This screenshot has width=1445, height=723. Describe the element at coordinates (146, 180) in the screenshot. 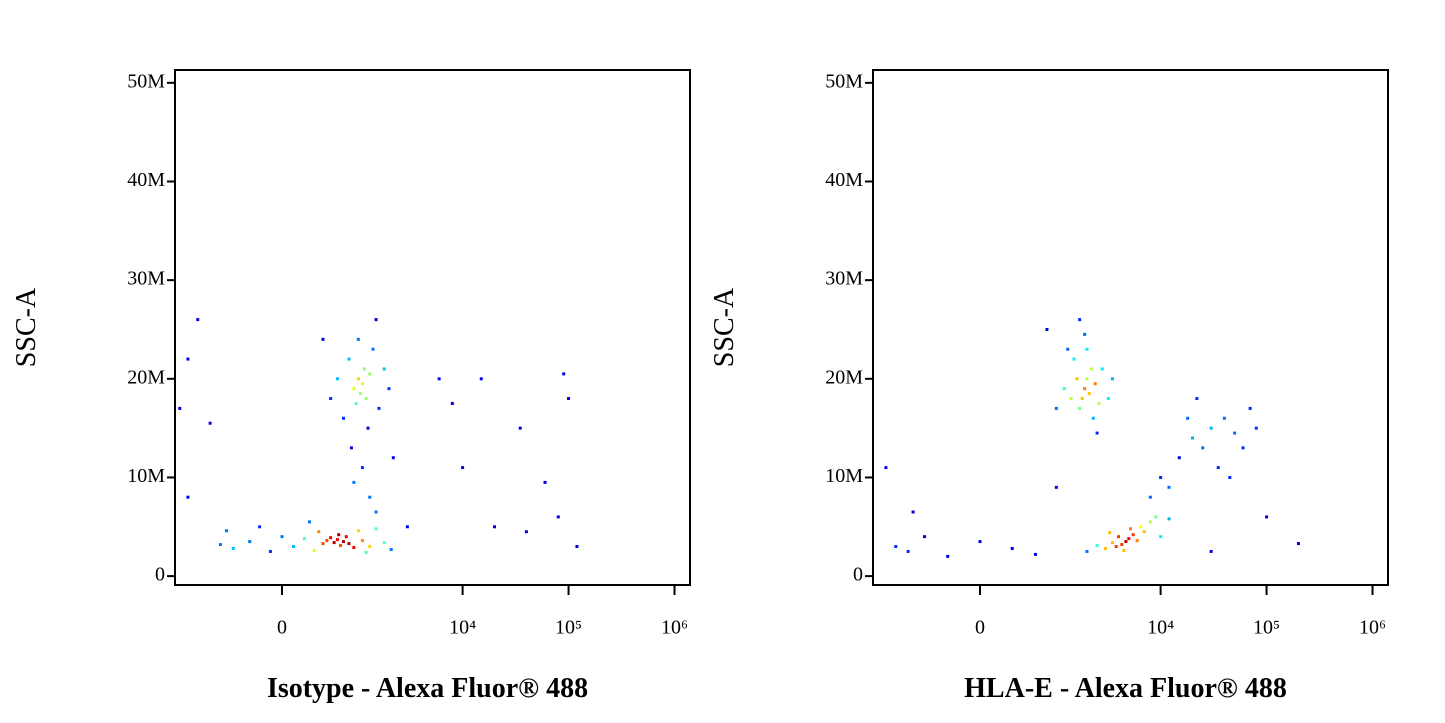

I see `y-tick-label: 40M` at that location.